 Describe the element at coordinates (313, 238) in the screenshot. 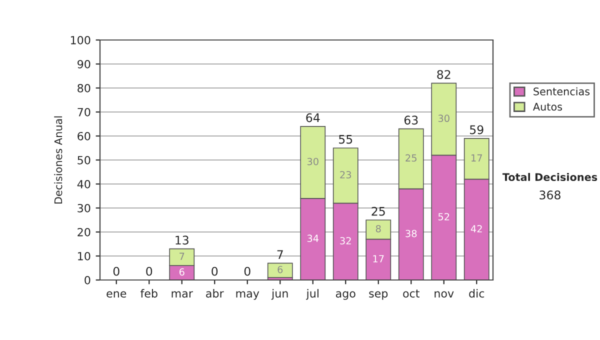

I see `data-label: 34` at that location.